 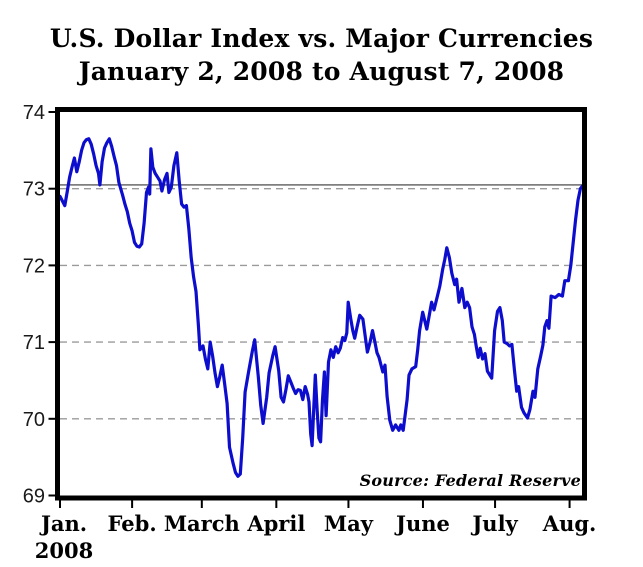 What do you see at coordinates (349, 523) in the screenshot?
I see `x-tick-label-May: May` at bounding box center [349, 523].